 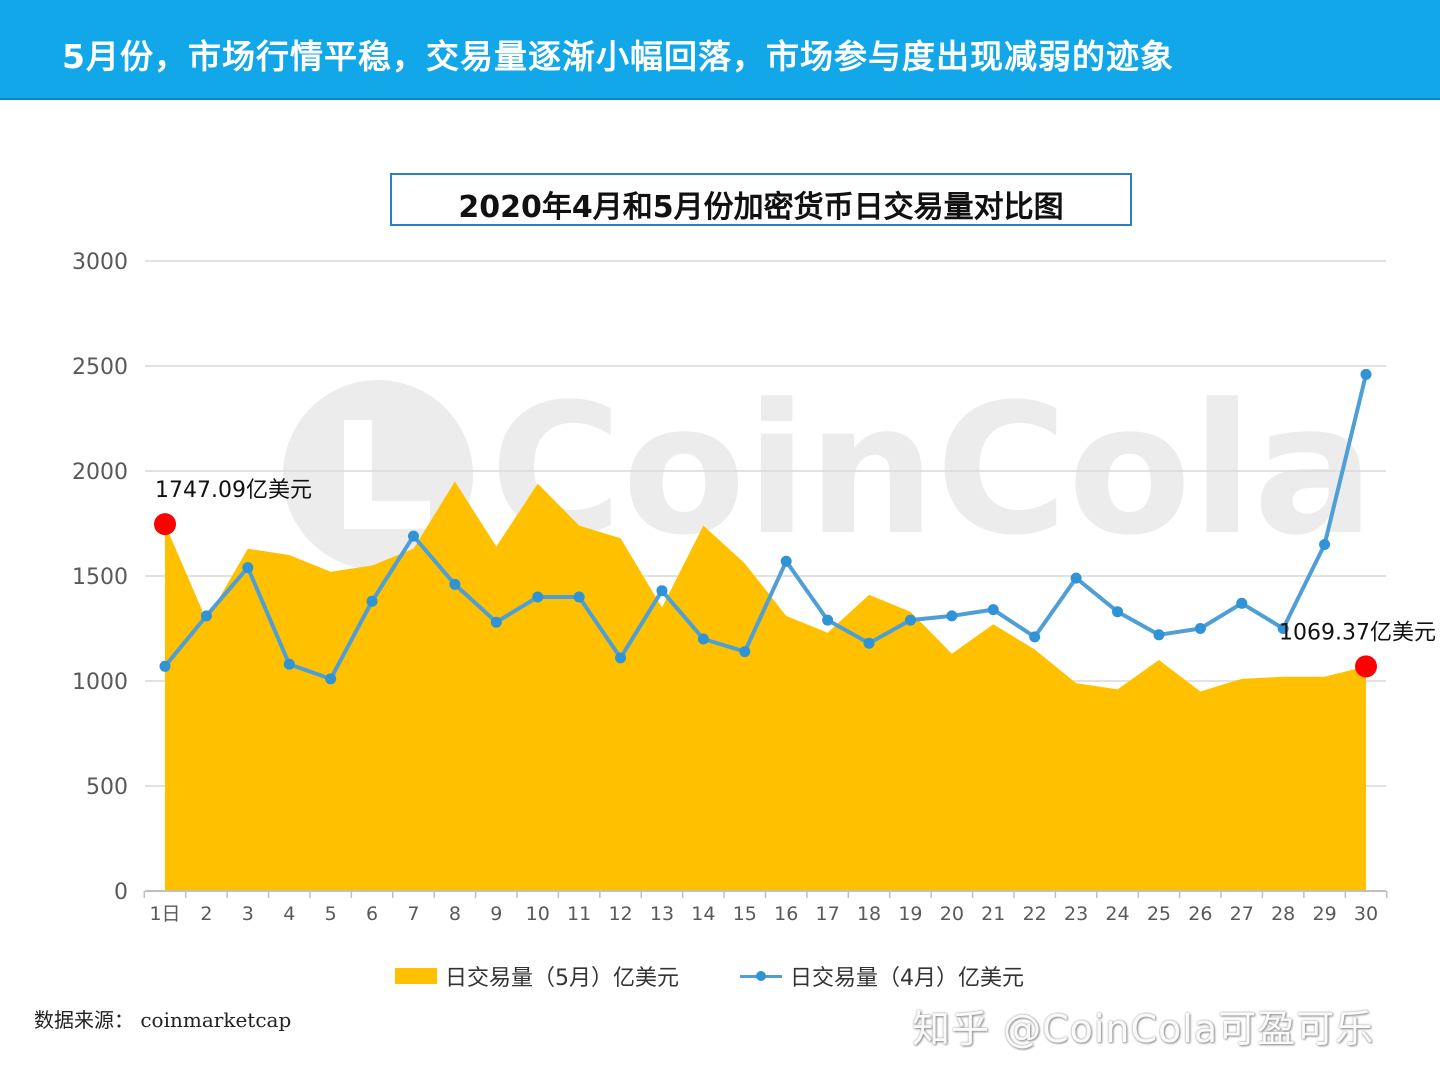 I want to click on y-tick-label: 2000, so click(x=100, y=472).